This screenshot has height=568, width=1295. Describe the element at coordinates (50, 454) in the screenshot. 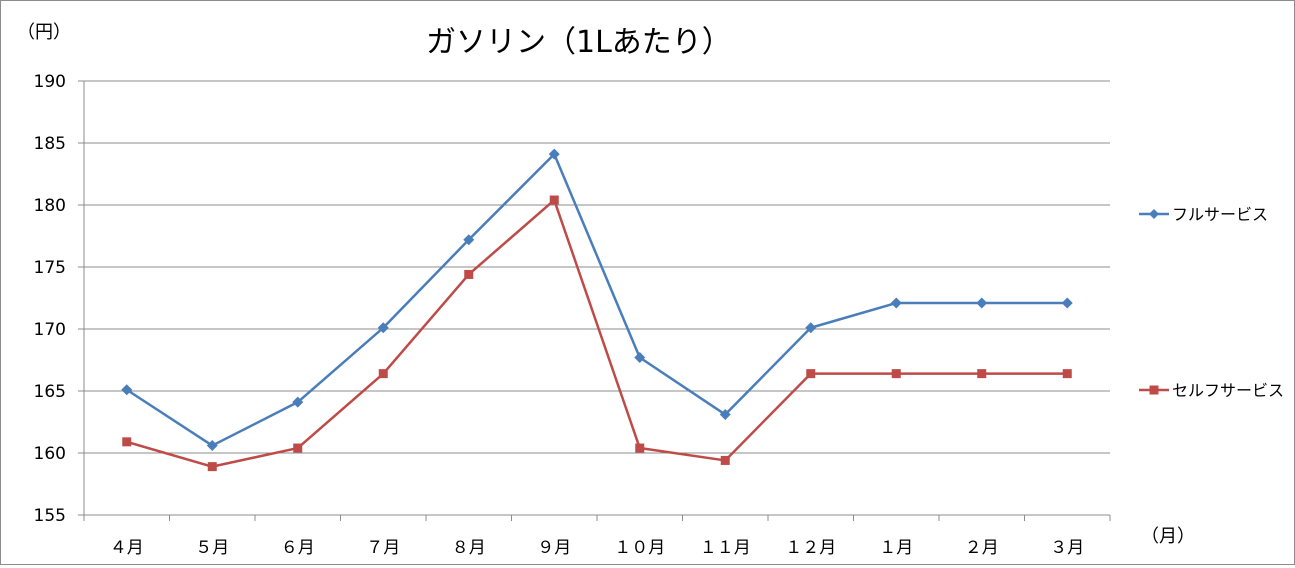

I see `y-tick-label: 160` at that location.